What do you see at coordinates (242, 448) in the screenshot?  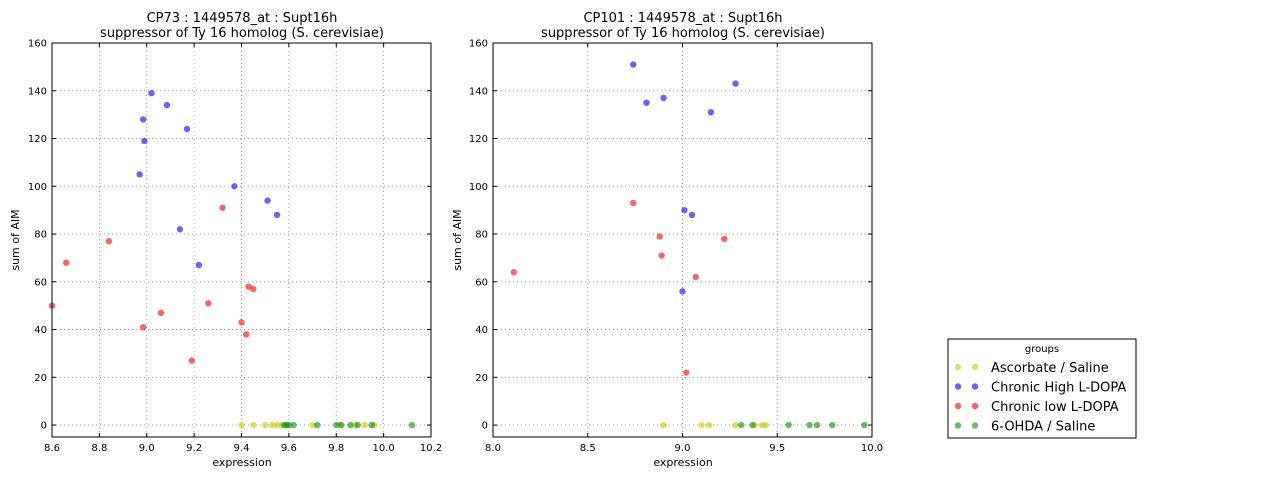 I see `x-tick-label: 9.4` at bounding box center [242, 448].